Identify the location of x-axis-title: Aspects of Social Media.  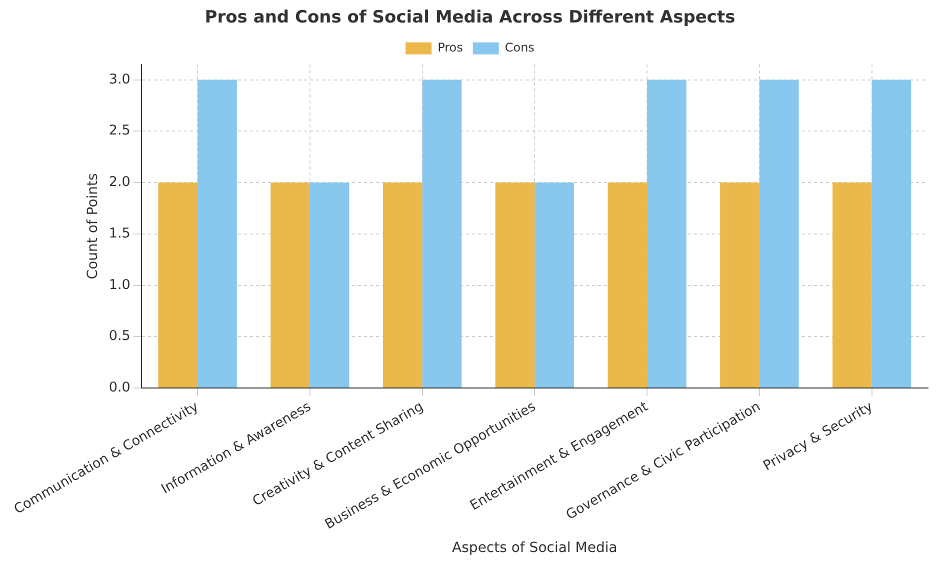
(535, 548).